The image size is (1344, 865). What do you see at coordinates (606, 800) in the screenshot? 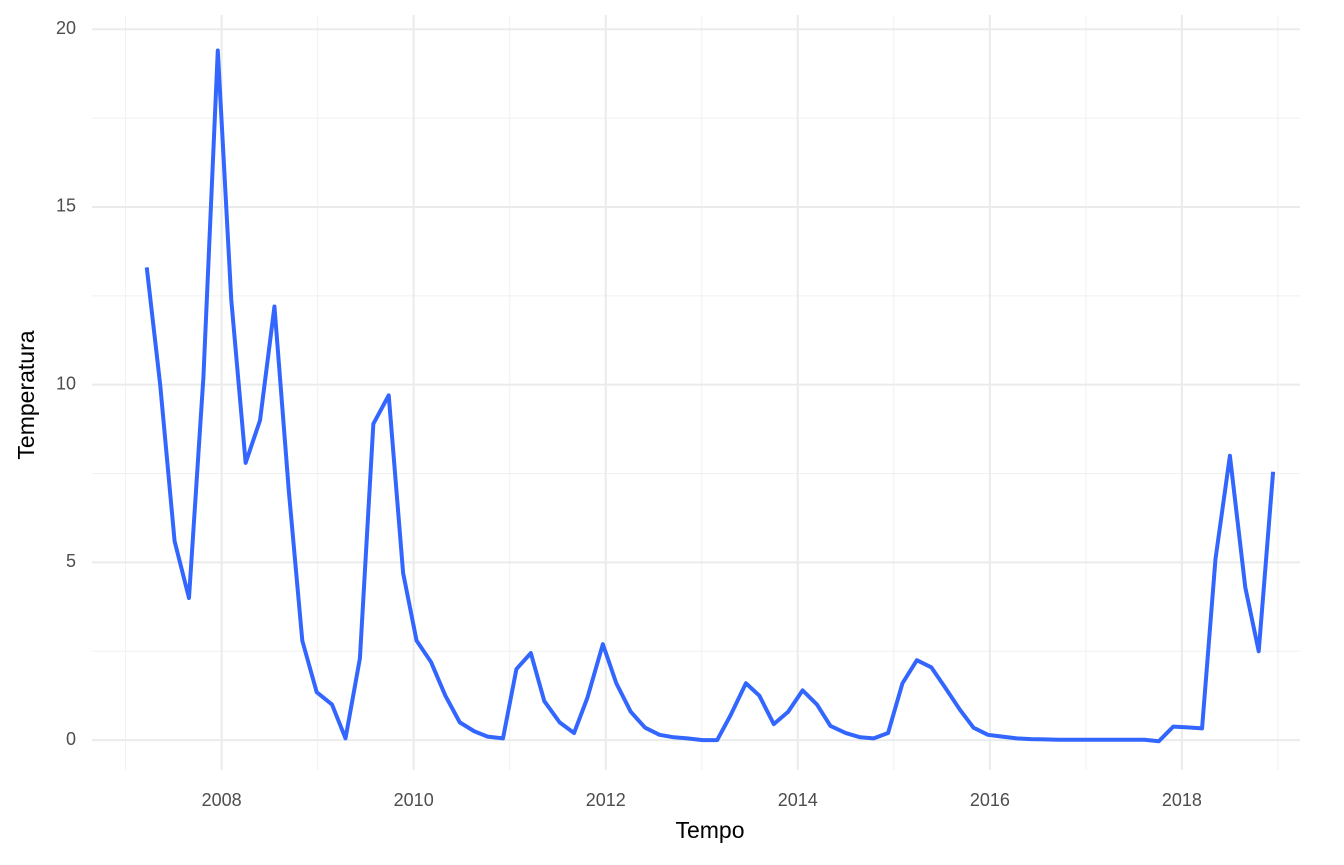
I see `x-tick-label: 2012` at bounding box center [606, 800].